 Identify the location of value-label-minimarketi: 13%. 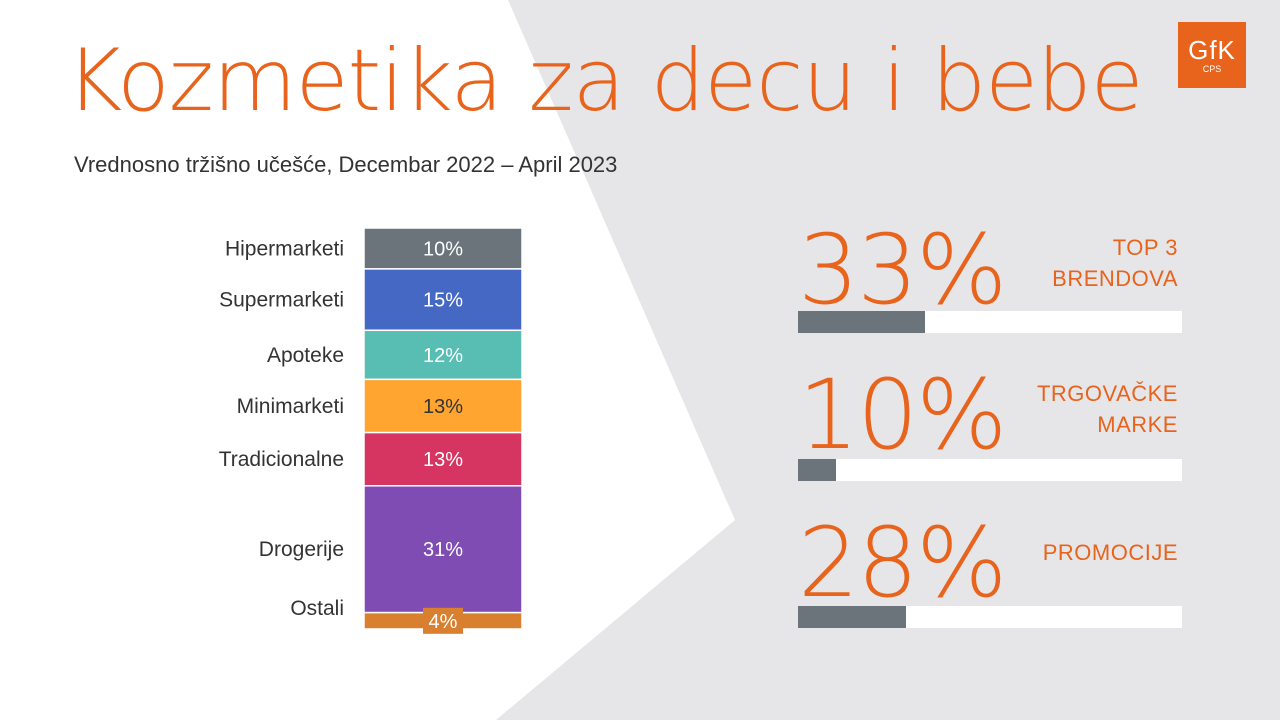
(443, 407).